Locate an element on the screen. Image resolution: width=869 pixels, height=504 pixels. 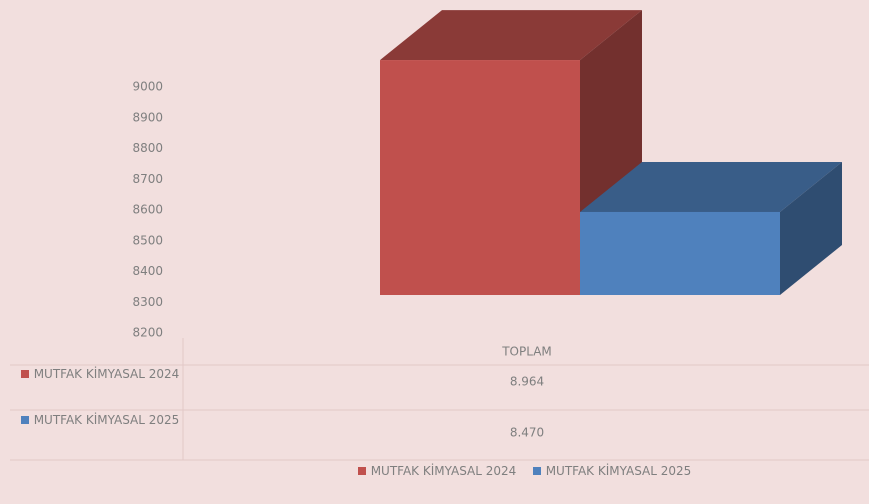
legend-entry: MUTFAK KİMYASAL 2025 is located at coordinates (612, 471).